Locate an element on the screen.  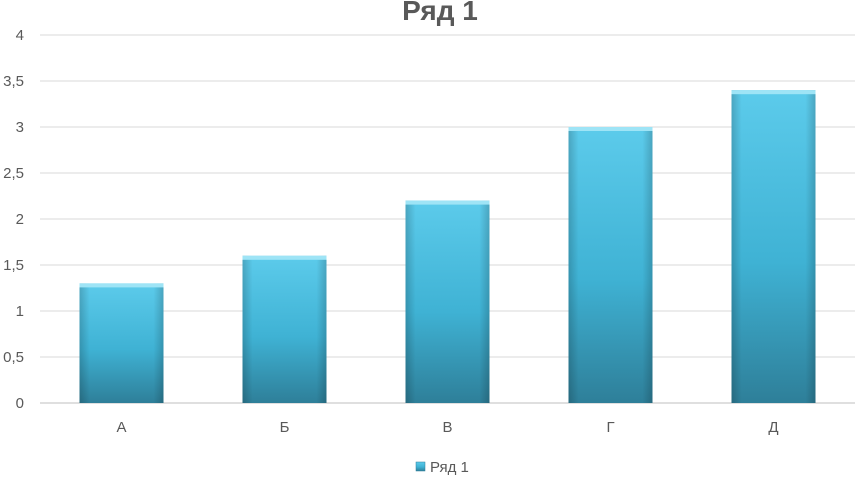
y-tick-label: 3 is located at coordinates (20, 127).